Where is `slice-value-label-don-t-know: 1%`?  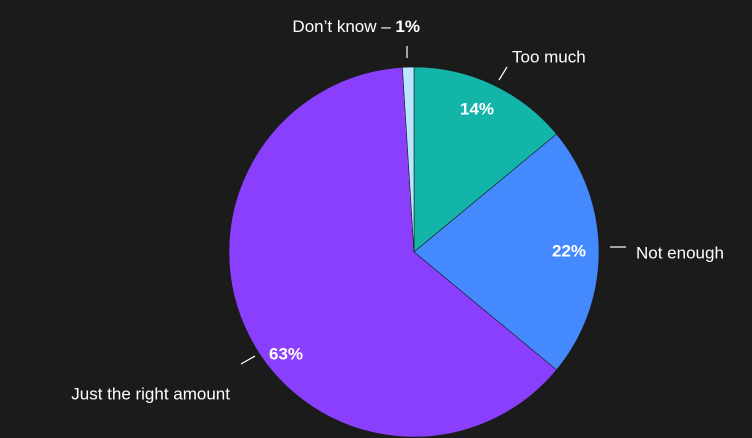 slice-value-label-don-t-know: 1% is located at coordinates (407, 26).